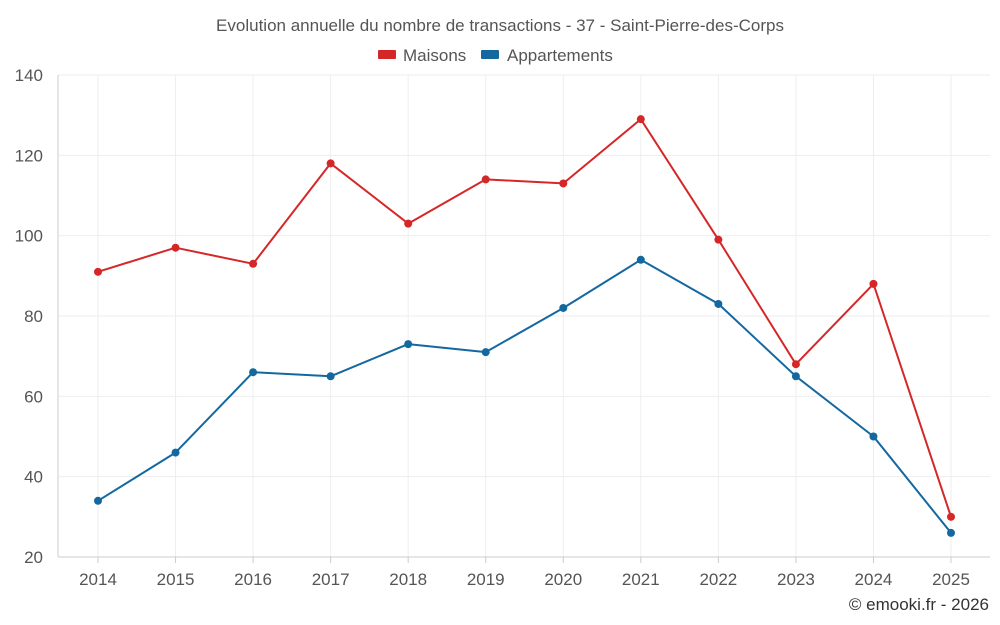  What do you see at coordinates (951, 532) in the screenshot?
I see `data-point-appartements-2025` at bounding box center [951, 532].